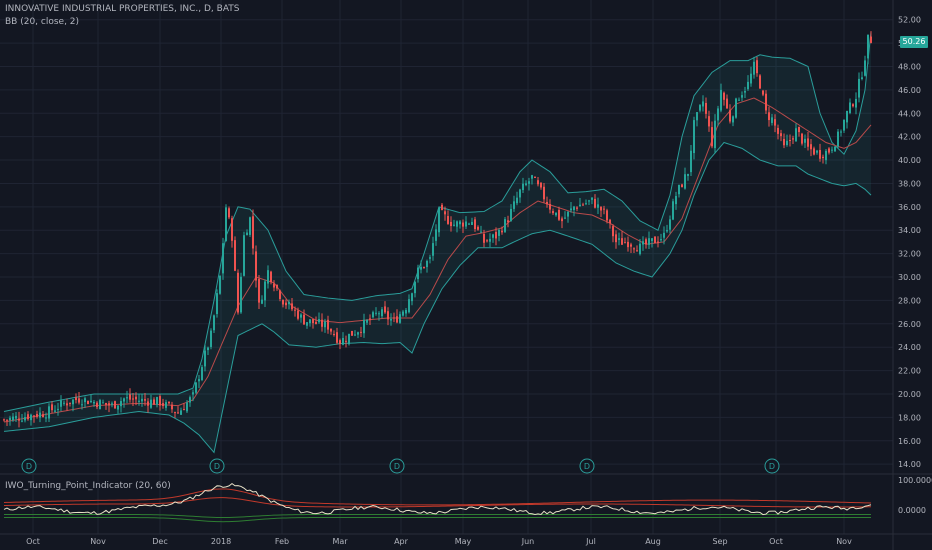  I want to click on y-tick-label: 28.00, so click(909, 300).